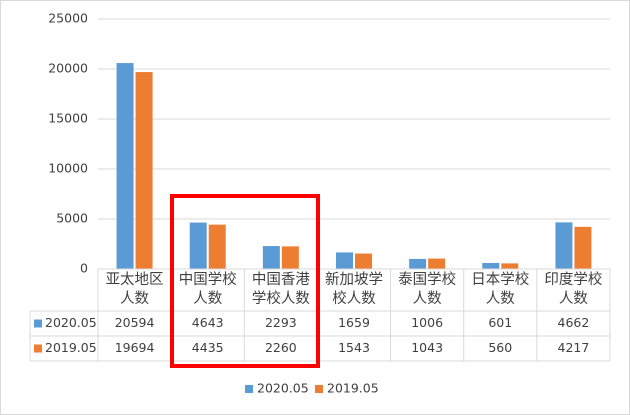 The height and width of the screenshot is (415, 630). What do you see at coordinates (135, 322) in the screenshot?
I see `table-value: 20594` at bounding box center [135, 322].